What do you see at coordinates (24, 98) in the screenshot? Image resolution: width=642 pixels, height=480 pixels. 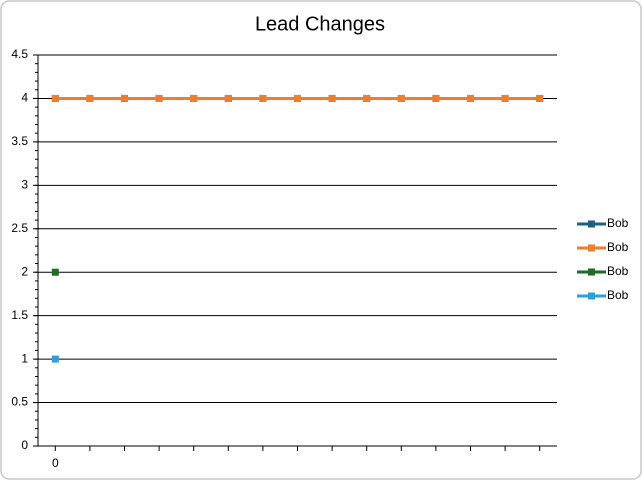 I see `y-tick-label: 4` at bounding box center [24, 98].